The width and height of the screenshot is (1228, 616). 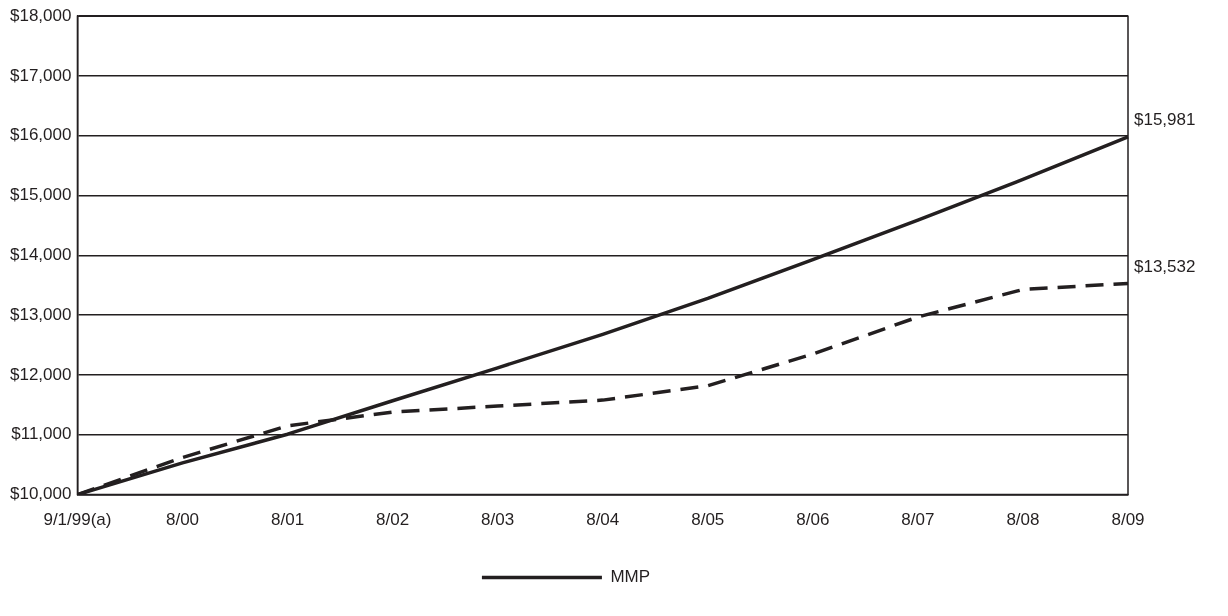 What do you see at coordinates (1165, 120) in the screenshot?
I see `data-label: $15,981` at bounding box center [1165, 120].